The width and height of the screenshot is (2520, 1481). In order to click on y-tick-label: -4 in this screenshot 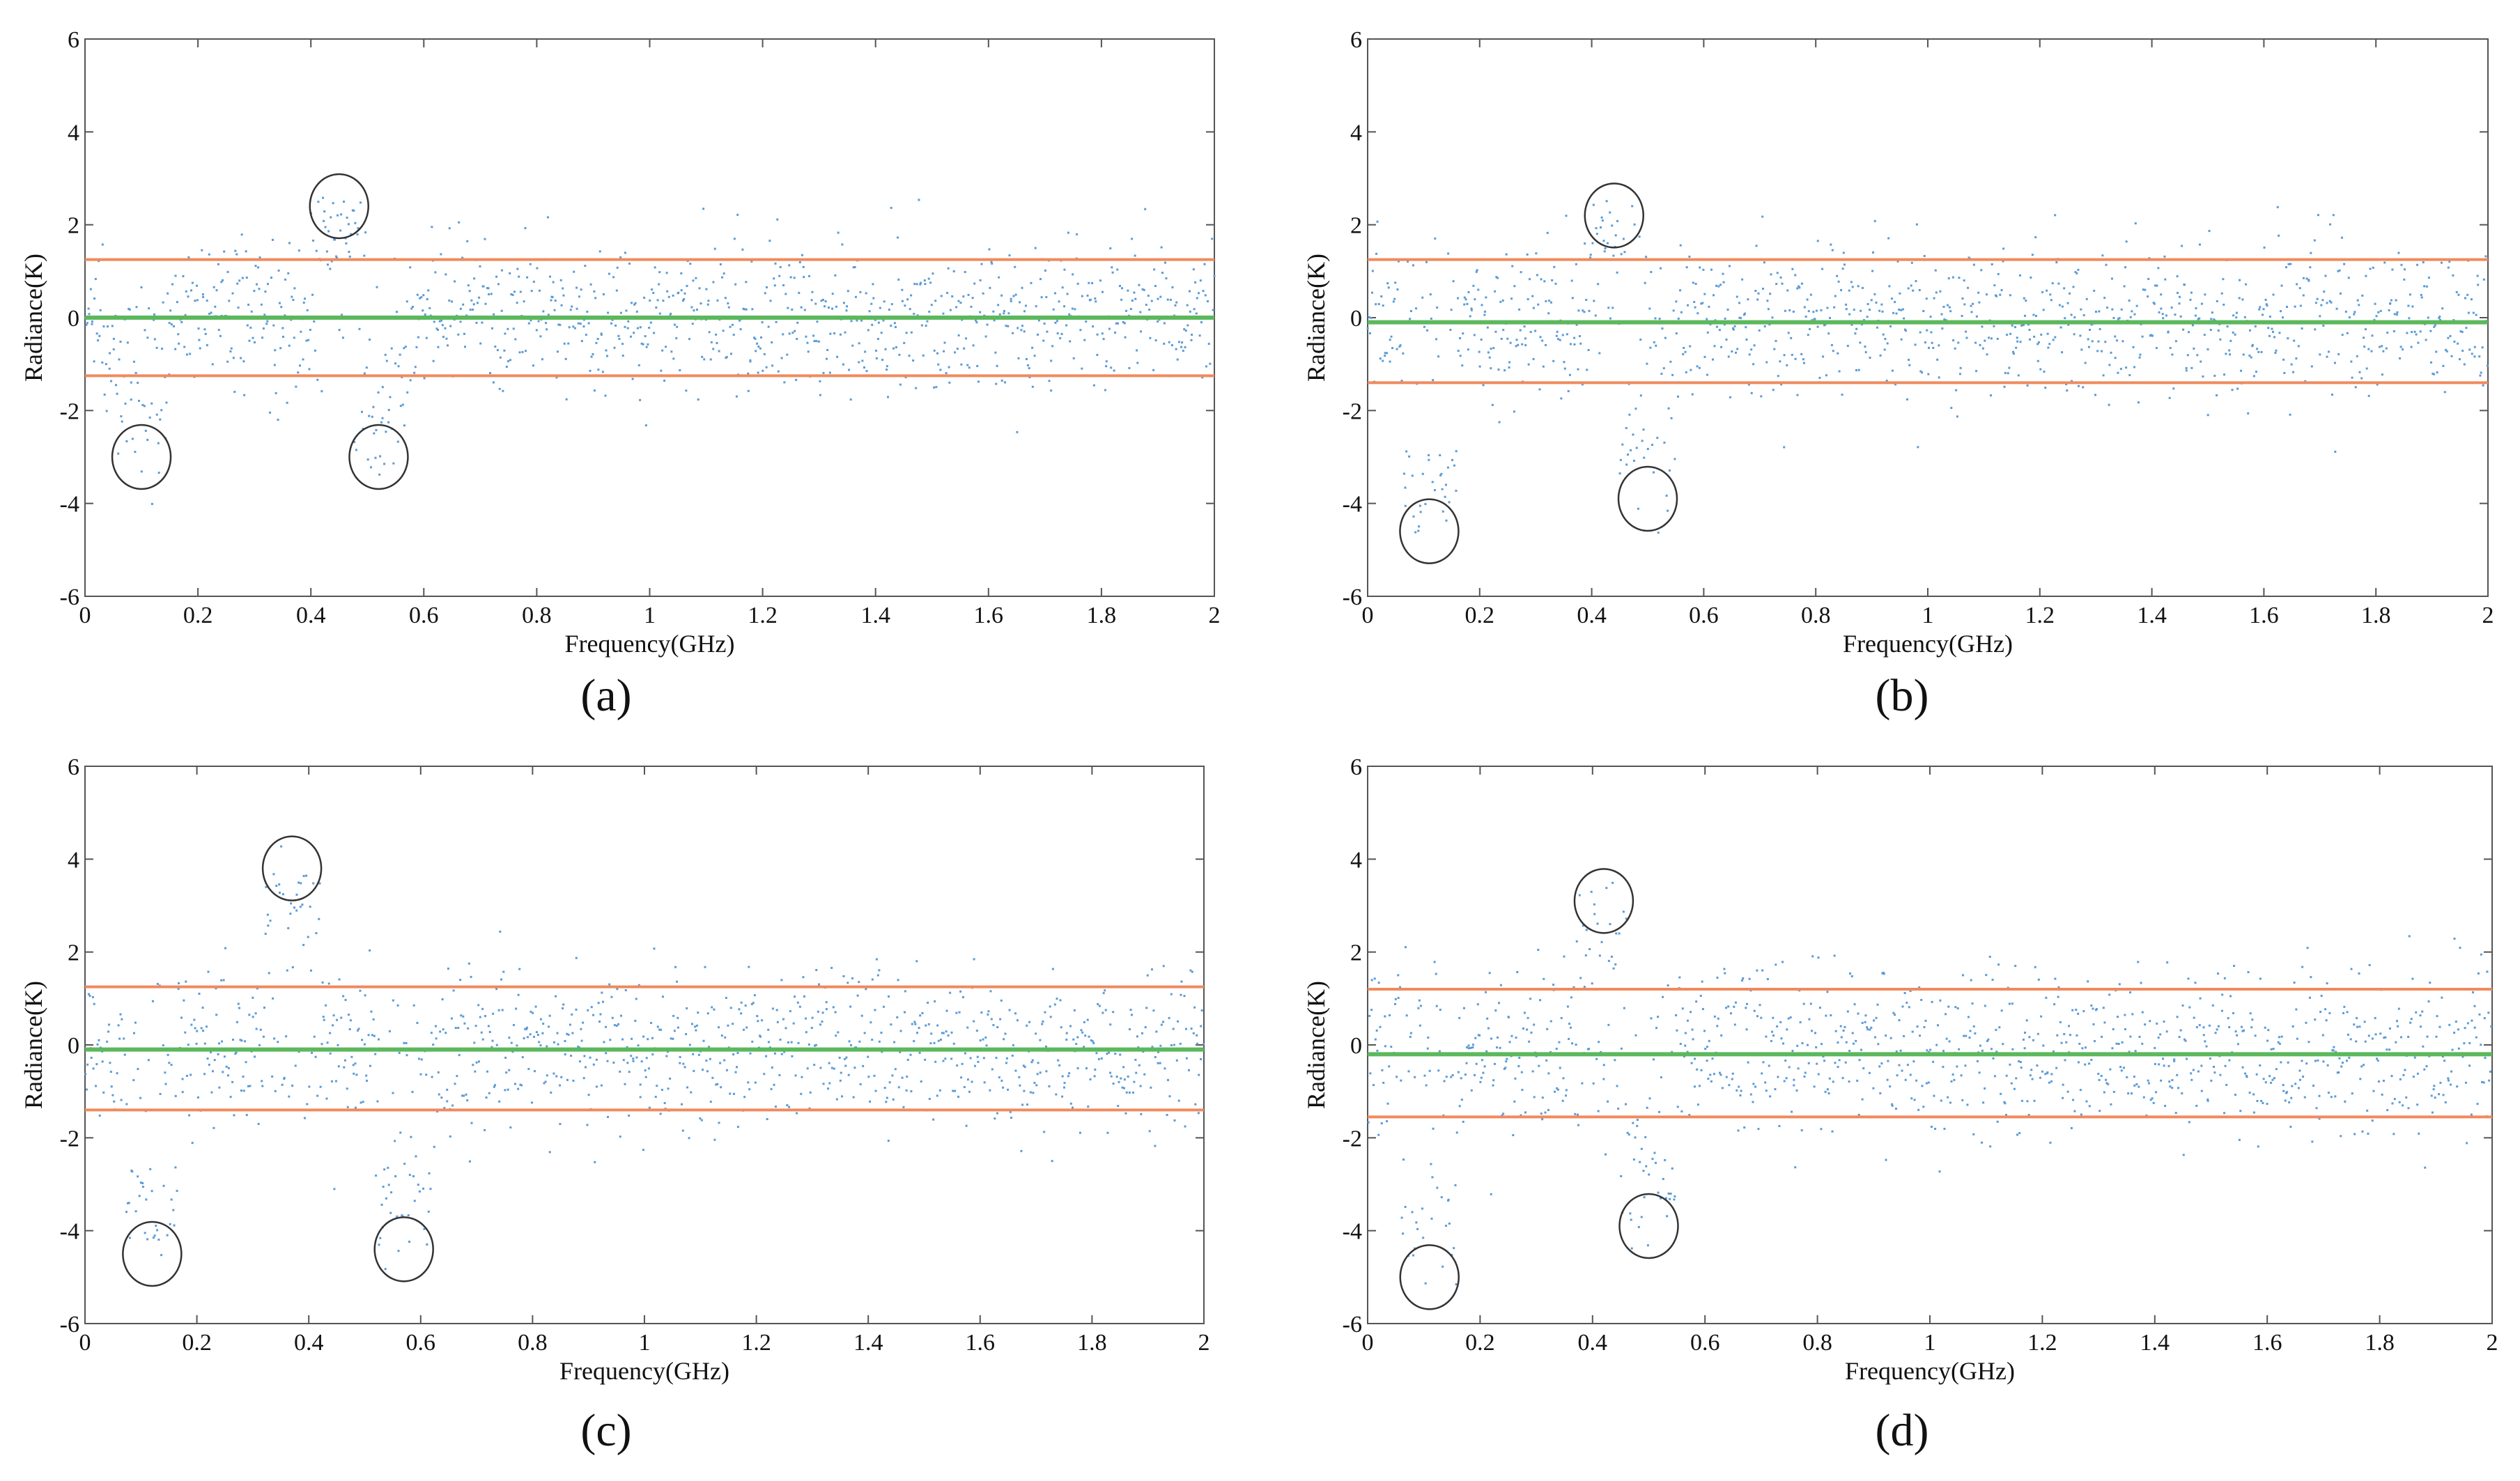, I will do `click(69, 505)`.